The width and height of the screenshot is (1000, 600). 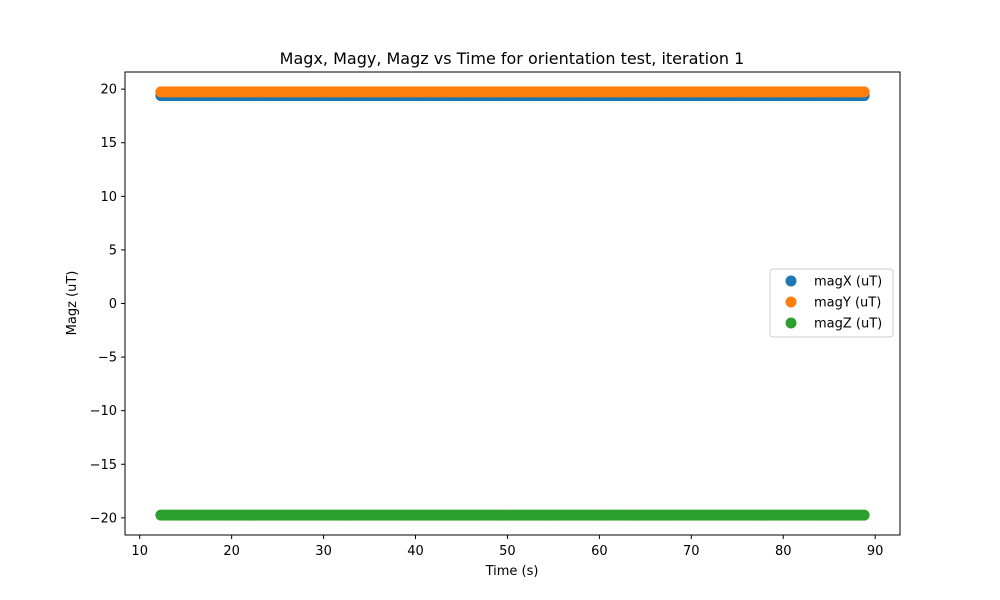 I want to click on legend-label: magZ (uT), so click(x=848, y=324).